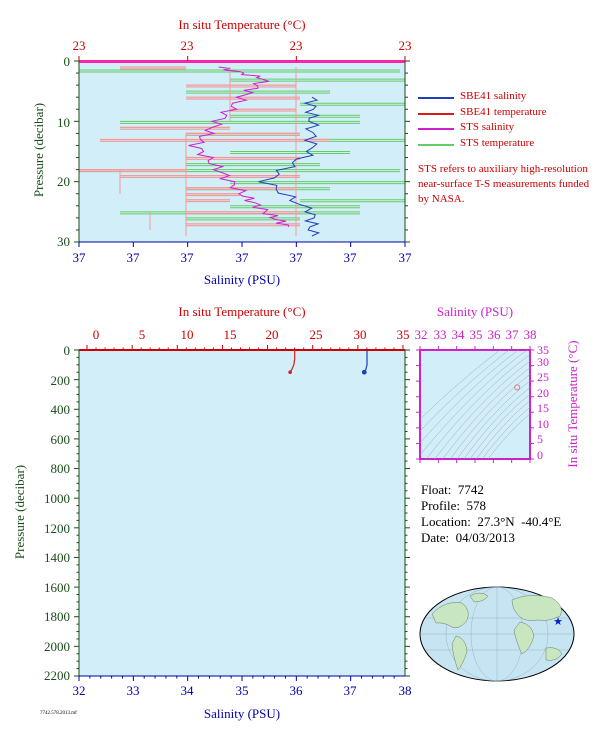 The width and height of the screenshot is (601, 736). I want to click on bottom-y-tick-0: 0, so click(67, 350).